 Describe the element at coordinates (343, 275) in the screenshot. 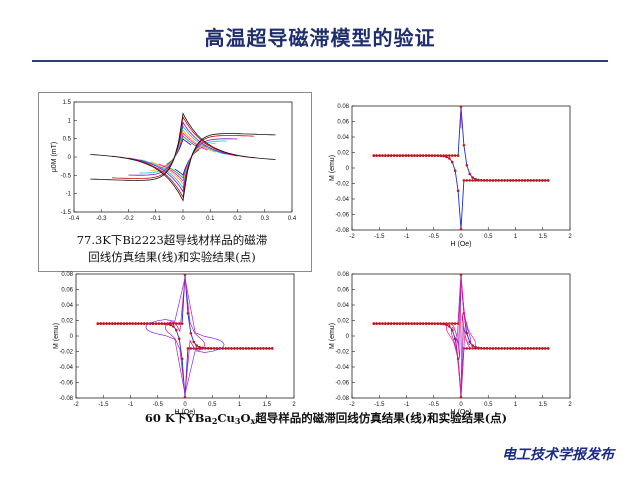

I see `y-tick-label: 0.08` at that location.